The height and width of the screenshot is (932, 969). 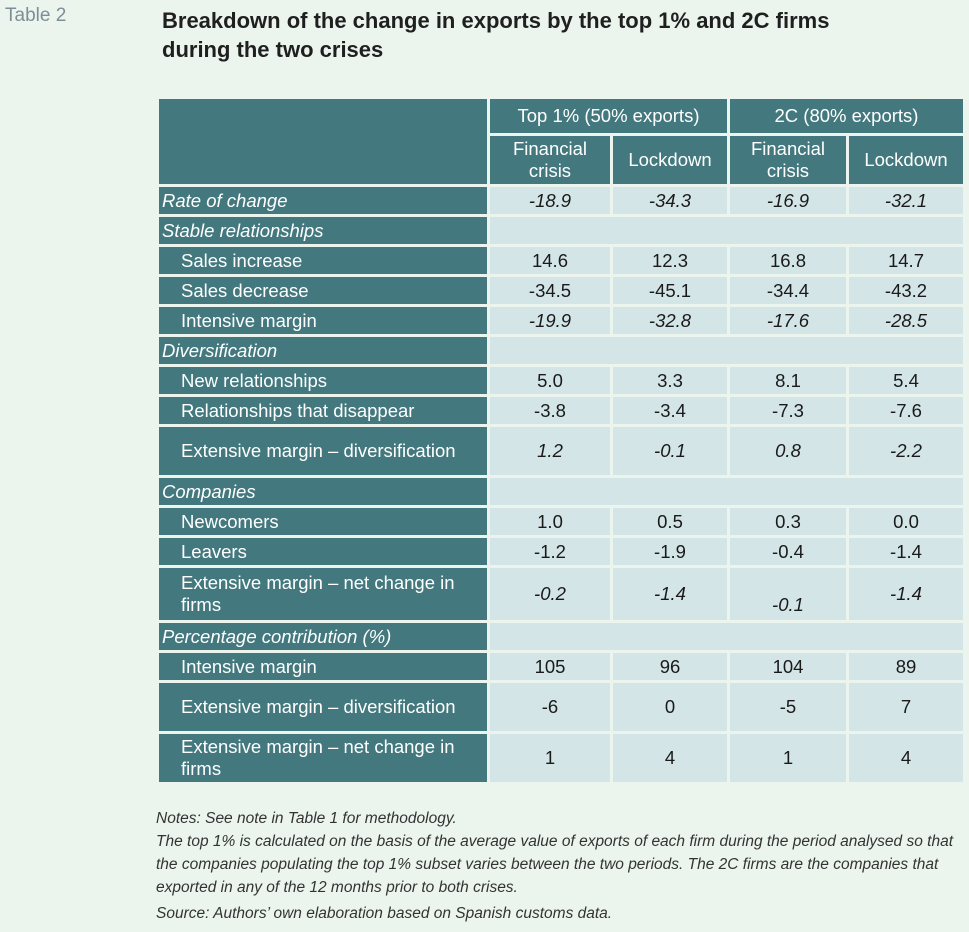 What do you see at coordinates (670, 200) in the screenshot?
I see `cell: -34.3` at bounding box center [670, 200].